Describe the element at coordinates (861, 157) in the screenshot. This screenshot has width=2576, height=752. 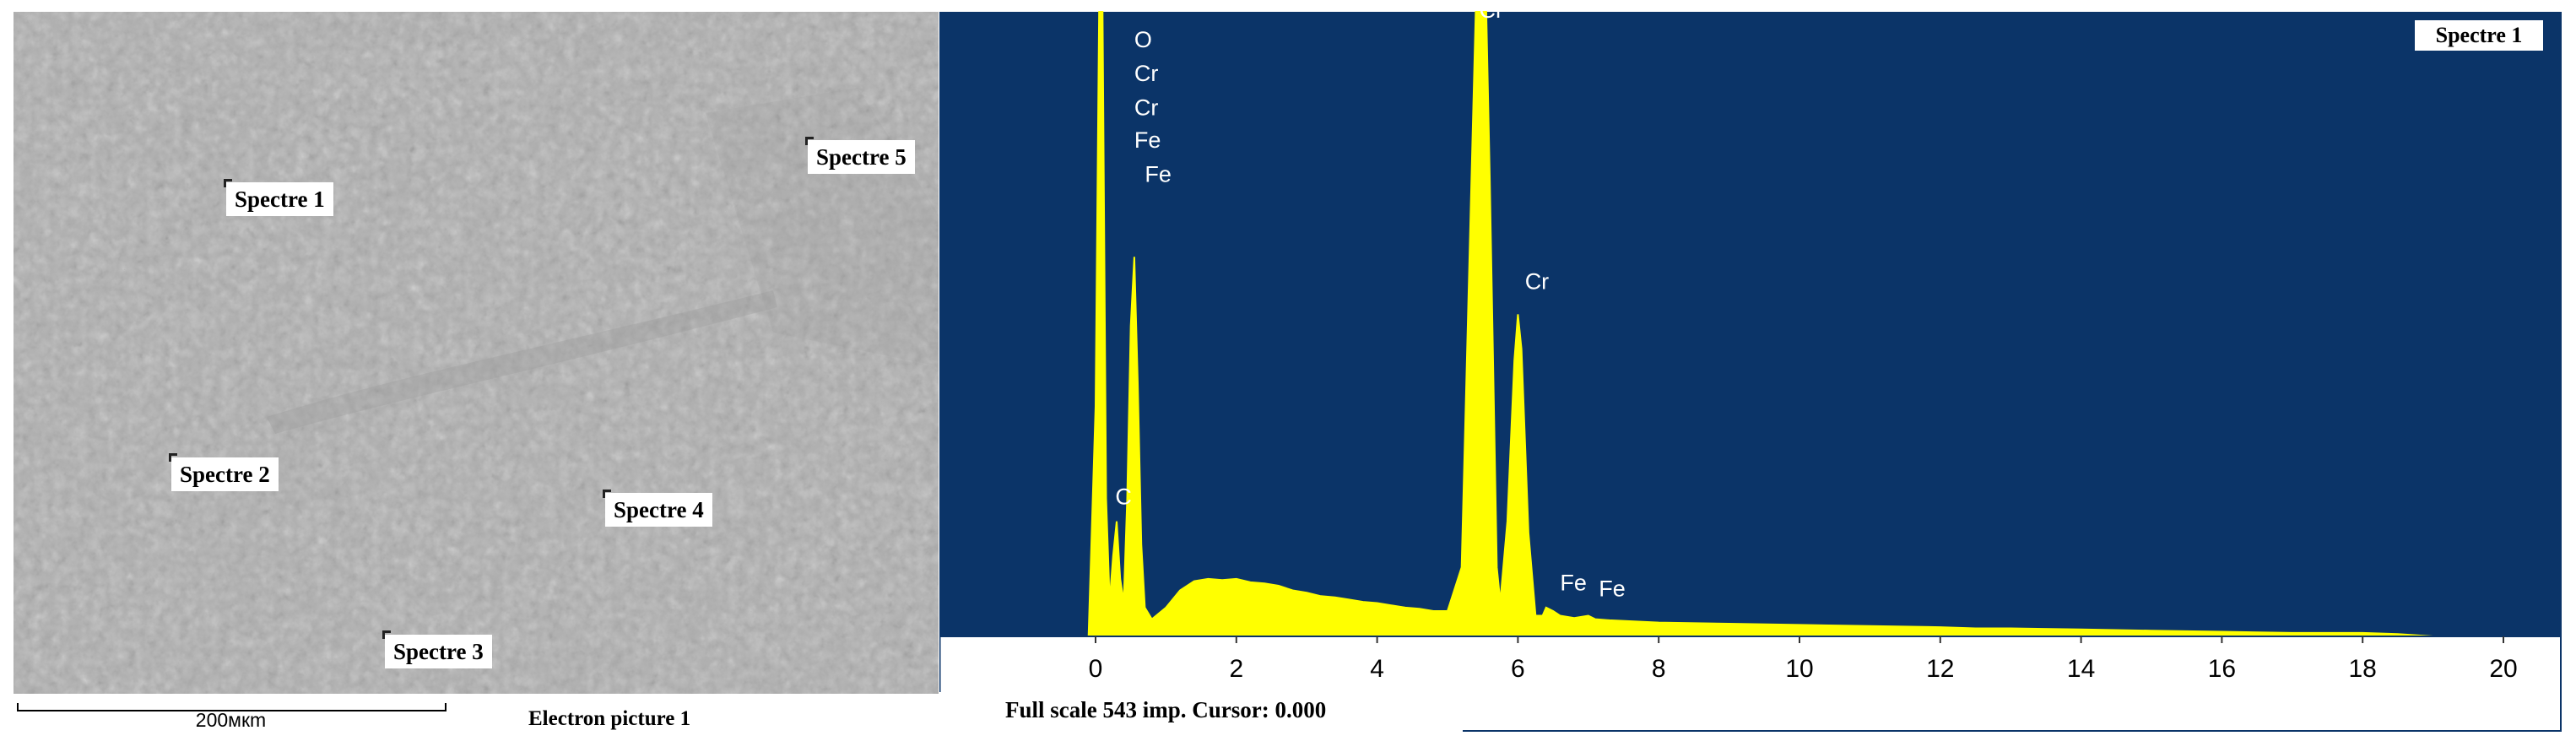
I see `spectre-5-label: Spectre 5` at that location.